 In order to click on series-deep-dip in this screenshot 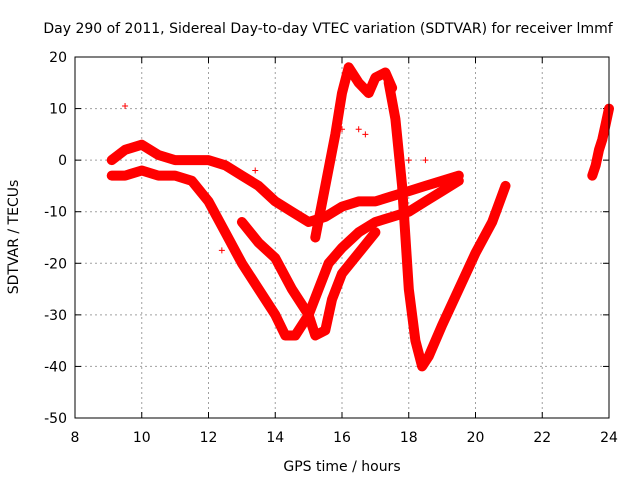, I will do `click(447, 224)`.